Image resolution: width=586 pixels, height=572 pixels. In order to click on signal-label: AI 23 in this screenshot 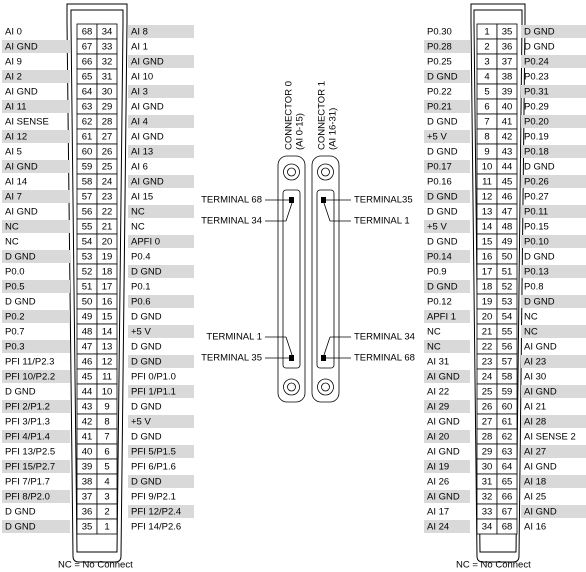, I will do `click(535, 362)`.